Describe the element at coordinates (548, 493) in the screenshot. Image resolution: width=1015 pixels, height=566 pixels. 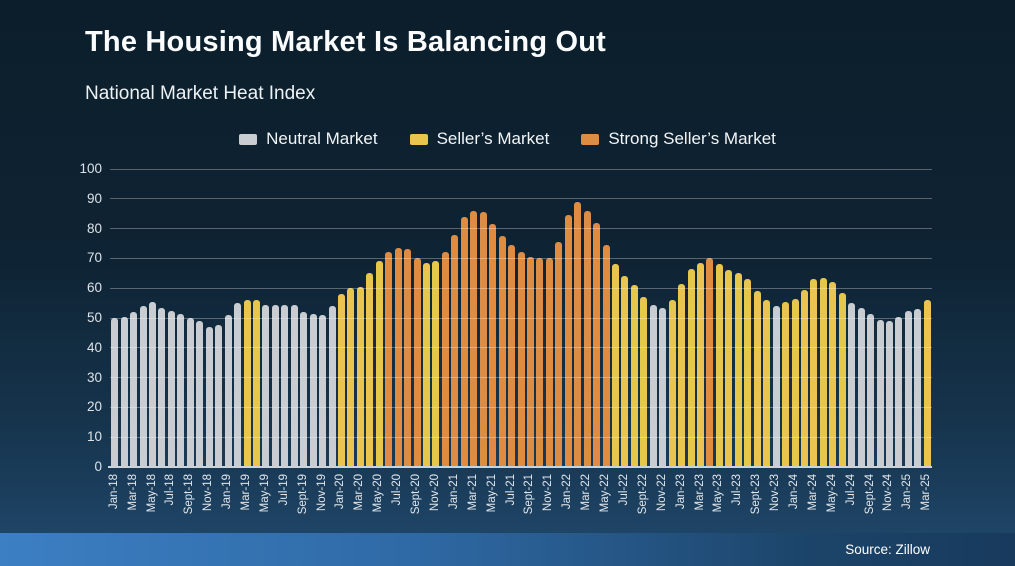
I see `x-axis-label: Nov-21` at that location.